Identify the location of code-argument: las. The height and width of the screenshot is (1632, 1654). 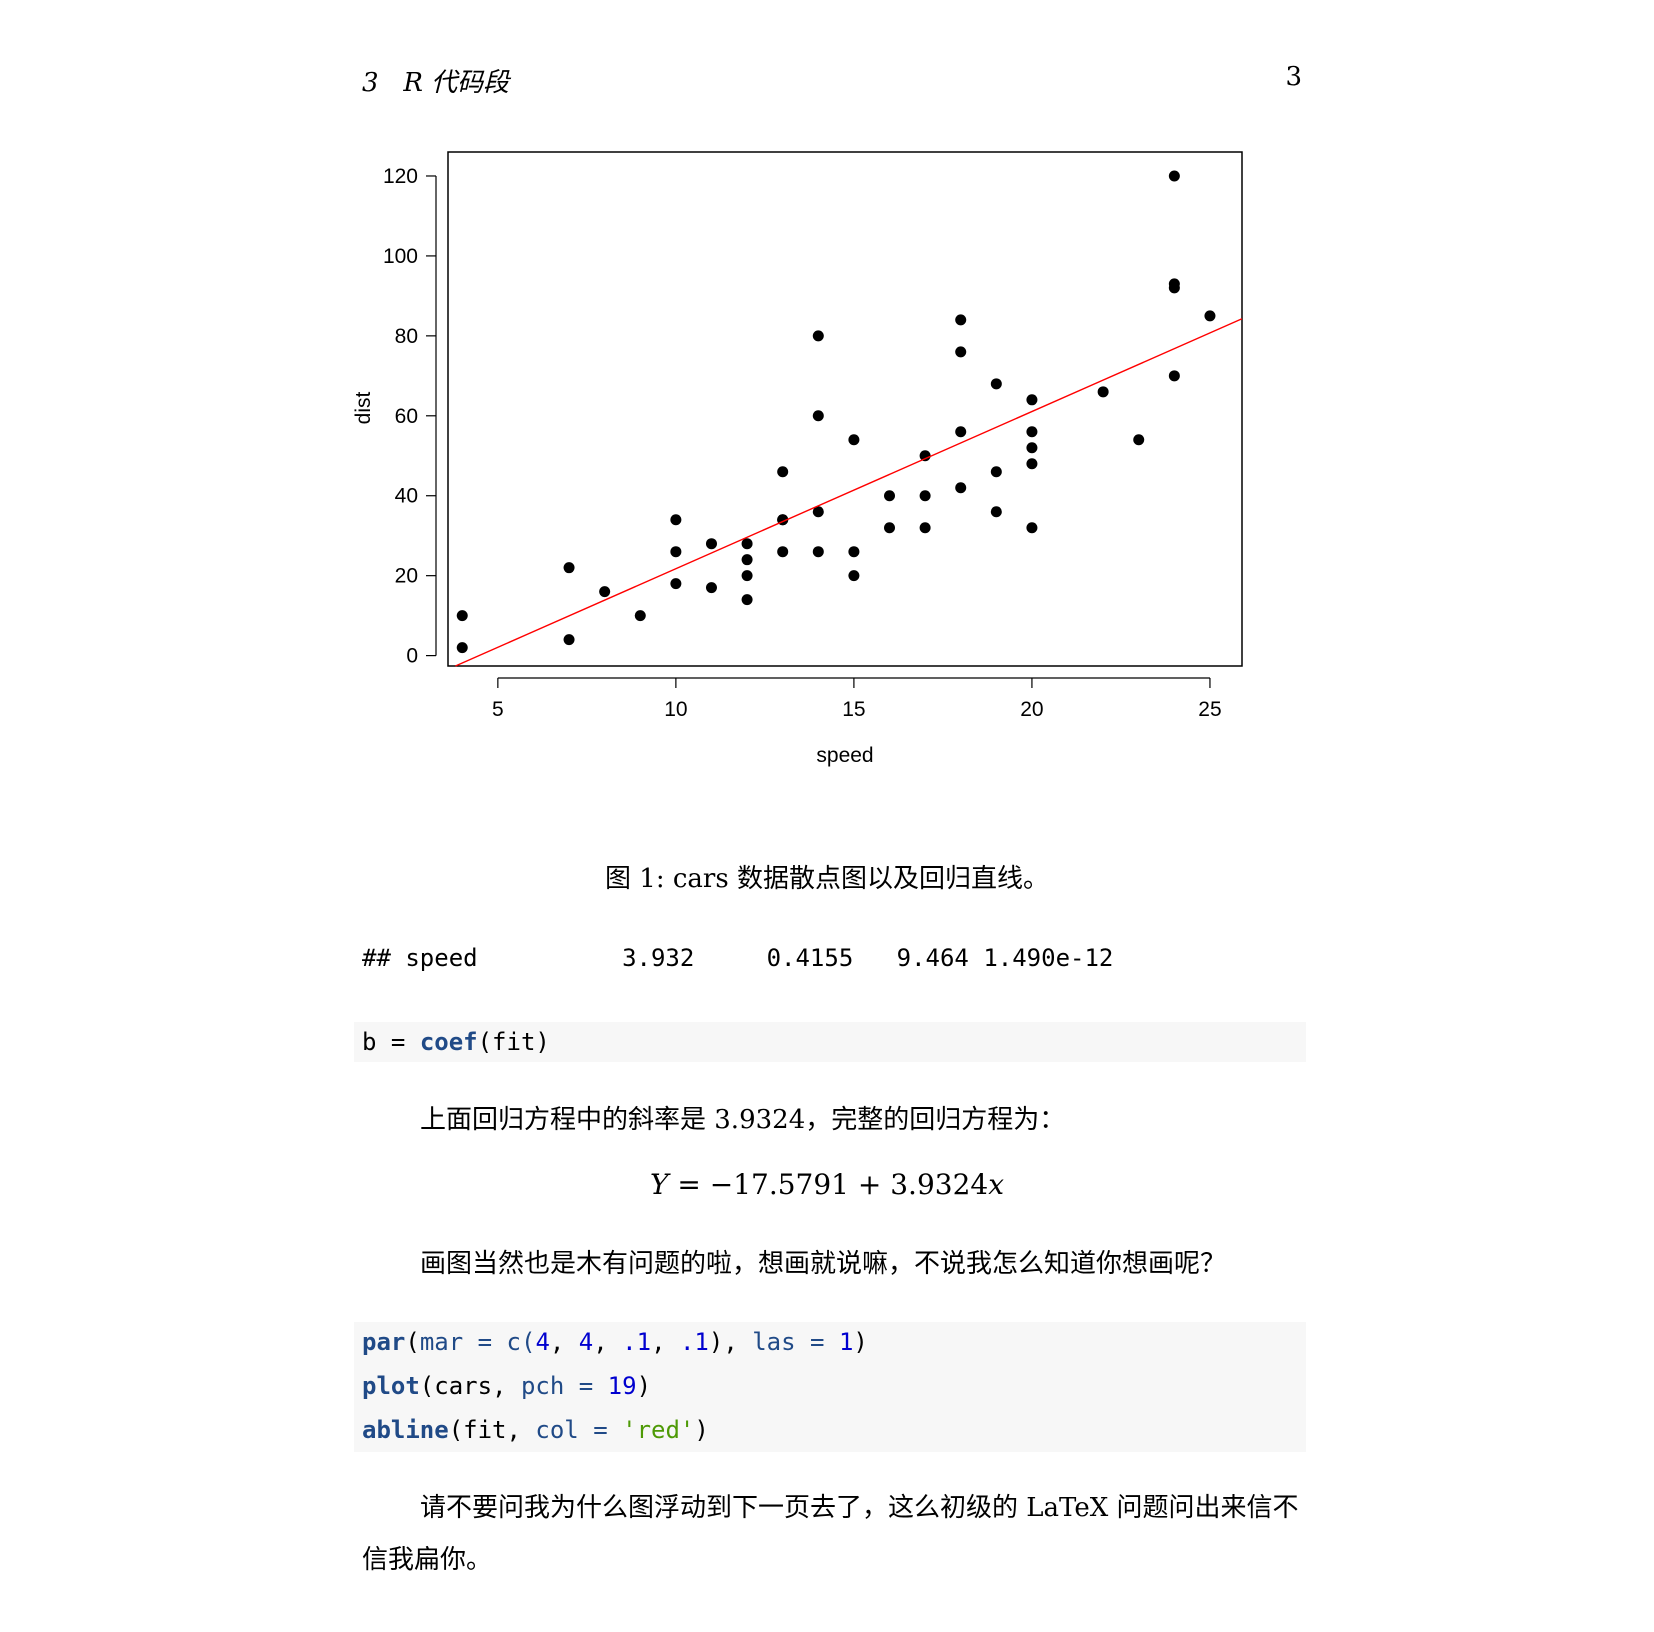
(774, 1342).